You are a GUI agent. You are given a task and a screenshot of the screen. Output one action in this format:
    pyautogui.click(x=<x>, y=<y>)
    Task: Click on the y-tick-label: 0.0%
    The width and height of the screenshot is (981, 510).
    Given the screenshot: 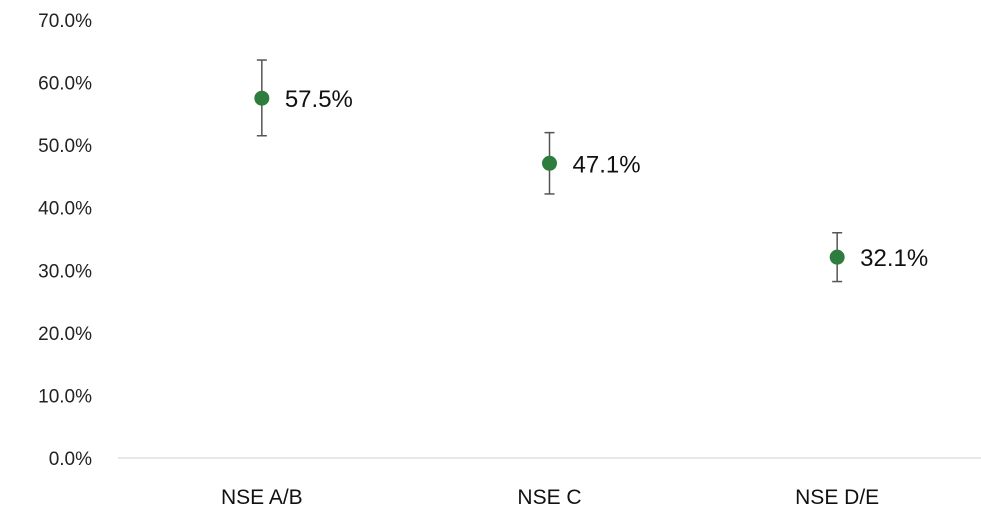 What is the action you would take?
    pyautogui.click(x=70, y=459)
    